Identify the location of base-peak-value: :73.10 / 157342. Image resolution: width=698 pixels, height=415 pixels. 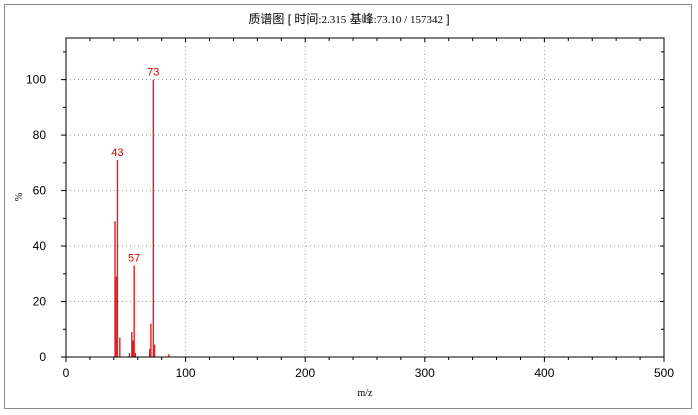
(408, 20).